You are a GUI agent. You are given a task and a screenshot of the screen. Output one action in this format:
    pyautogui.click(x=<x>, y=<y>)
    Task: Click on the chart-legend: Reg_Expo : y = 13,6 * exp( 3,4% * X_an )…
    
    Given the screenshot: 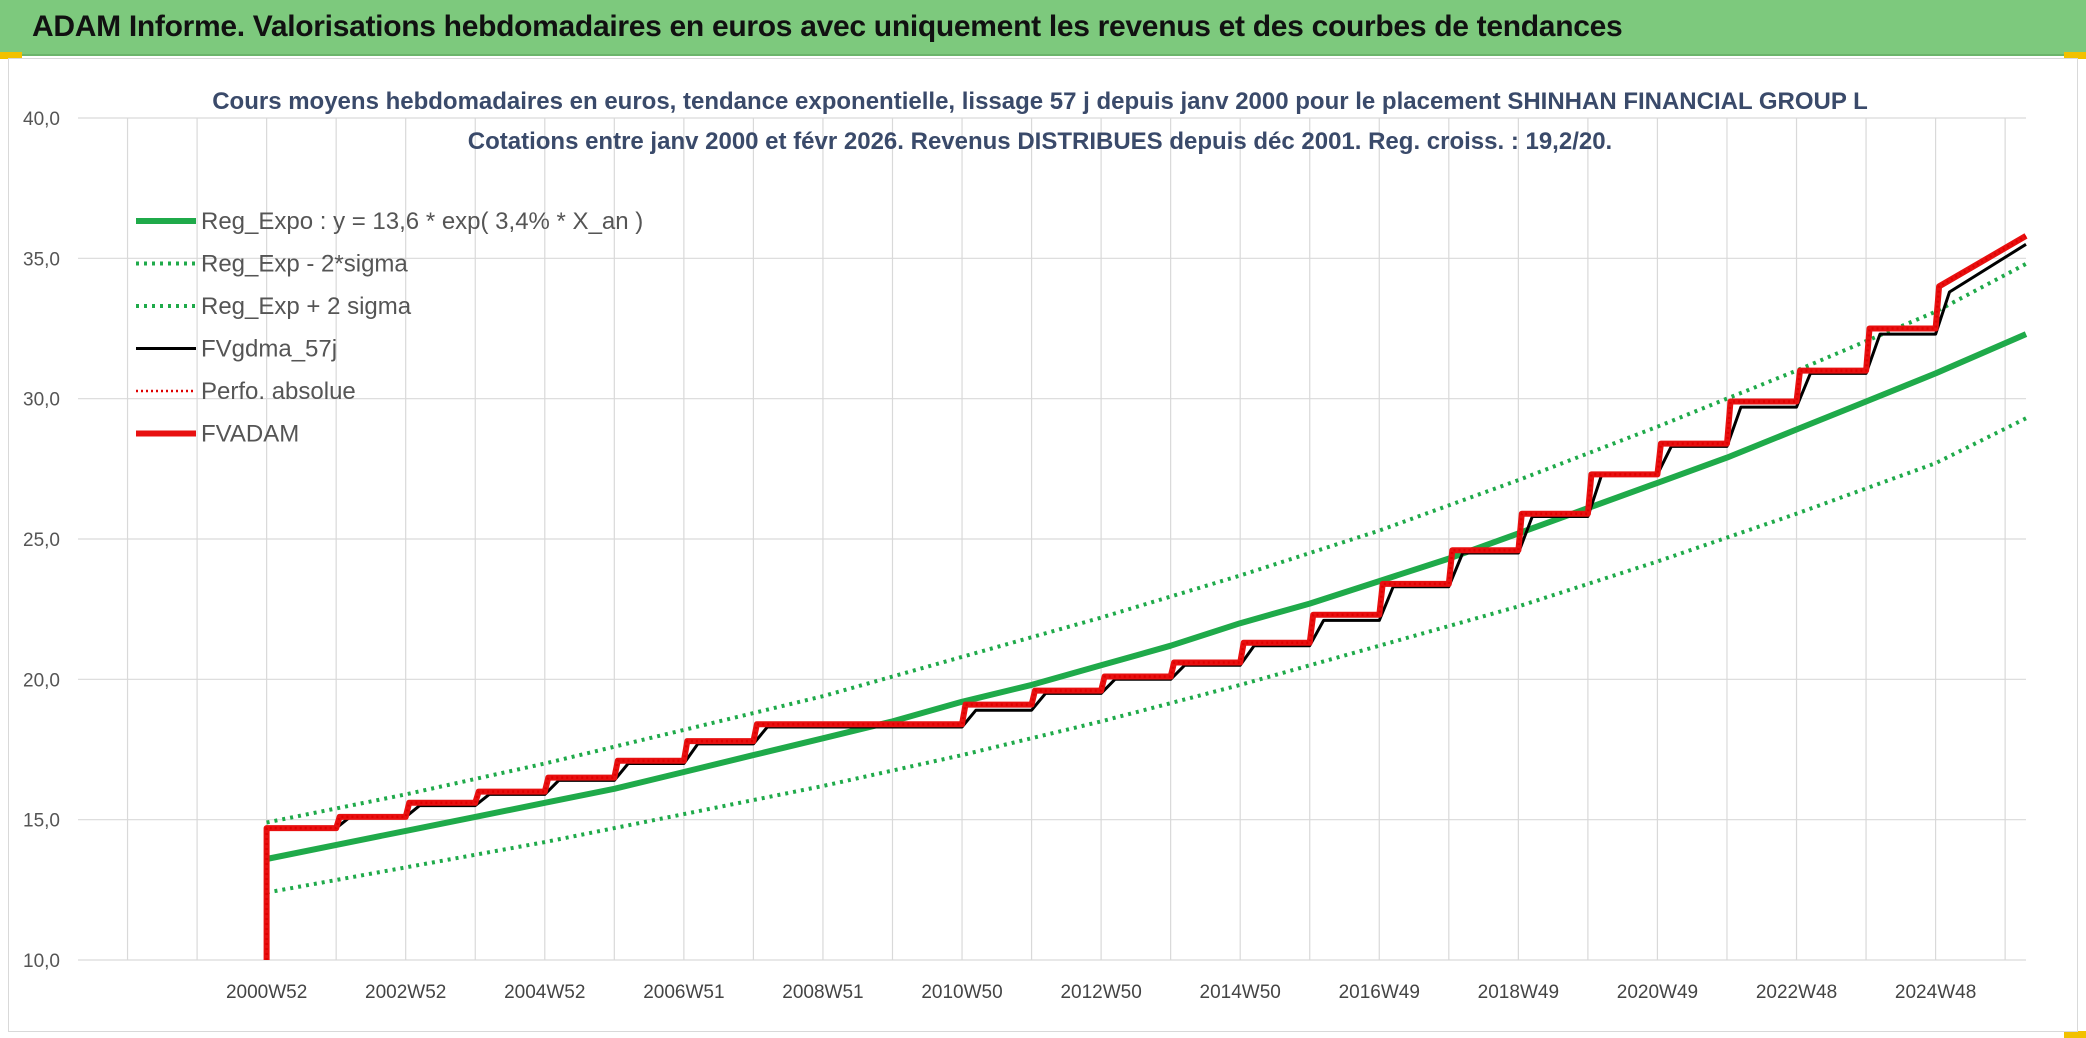 What is the action you would take?
    pyautogui.click(x=389, y=328)
    